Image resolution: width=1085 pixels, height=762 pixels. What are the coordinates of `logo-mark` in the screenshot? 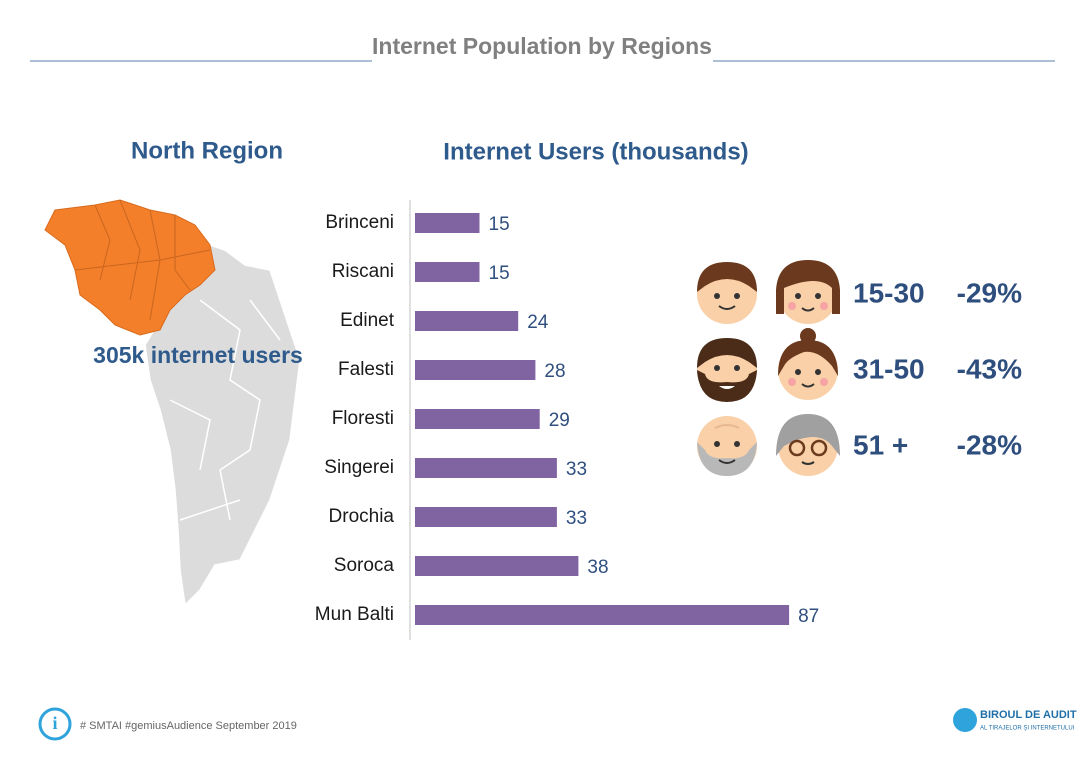 It's located at (965, 720).